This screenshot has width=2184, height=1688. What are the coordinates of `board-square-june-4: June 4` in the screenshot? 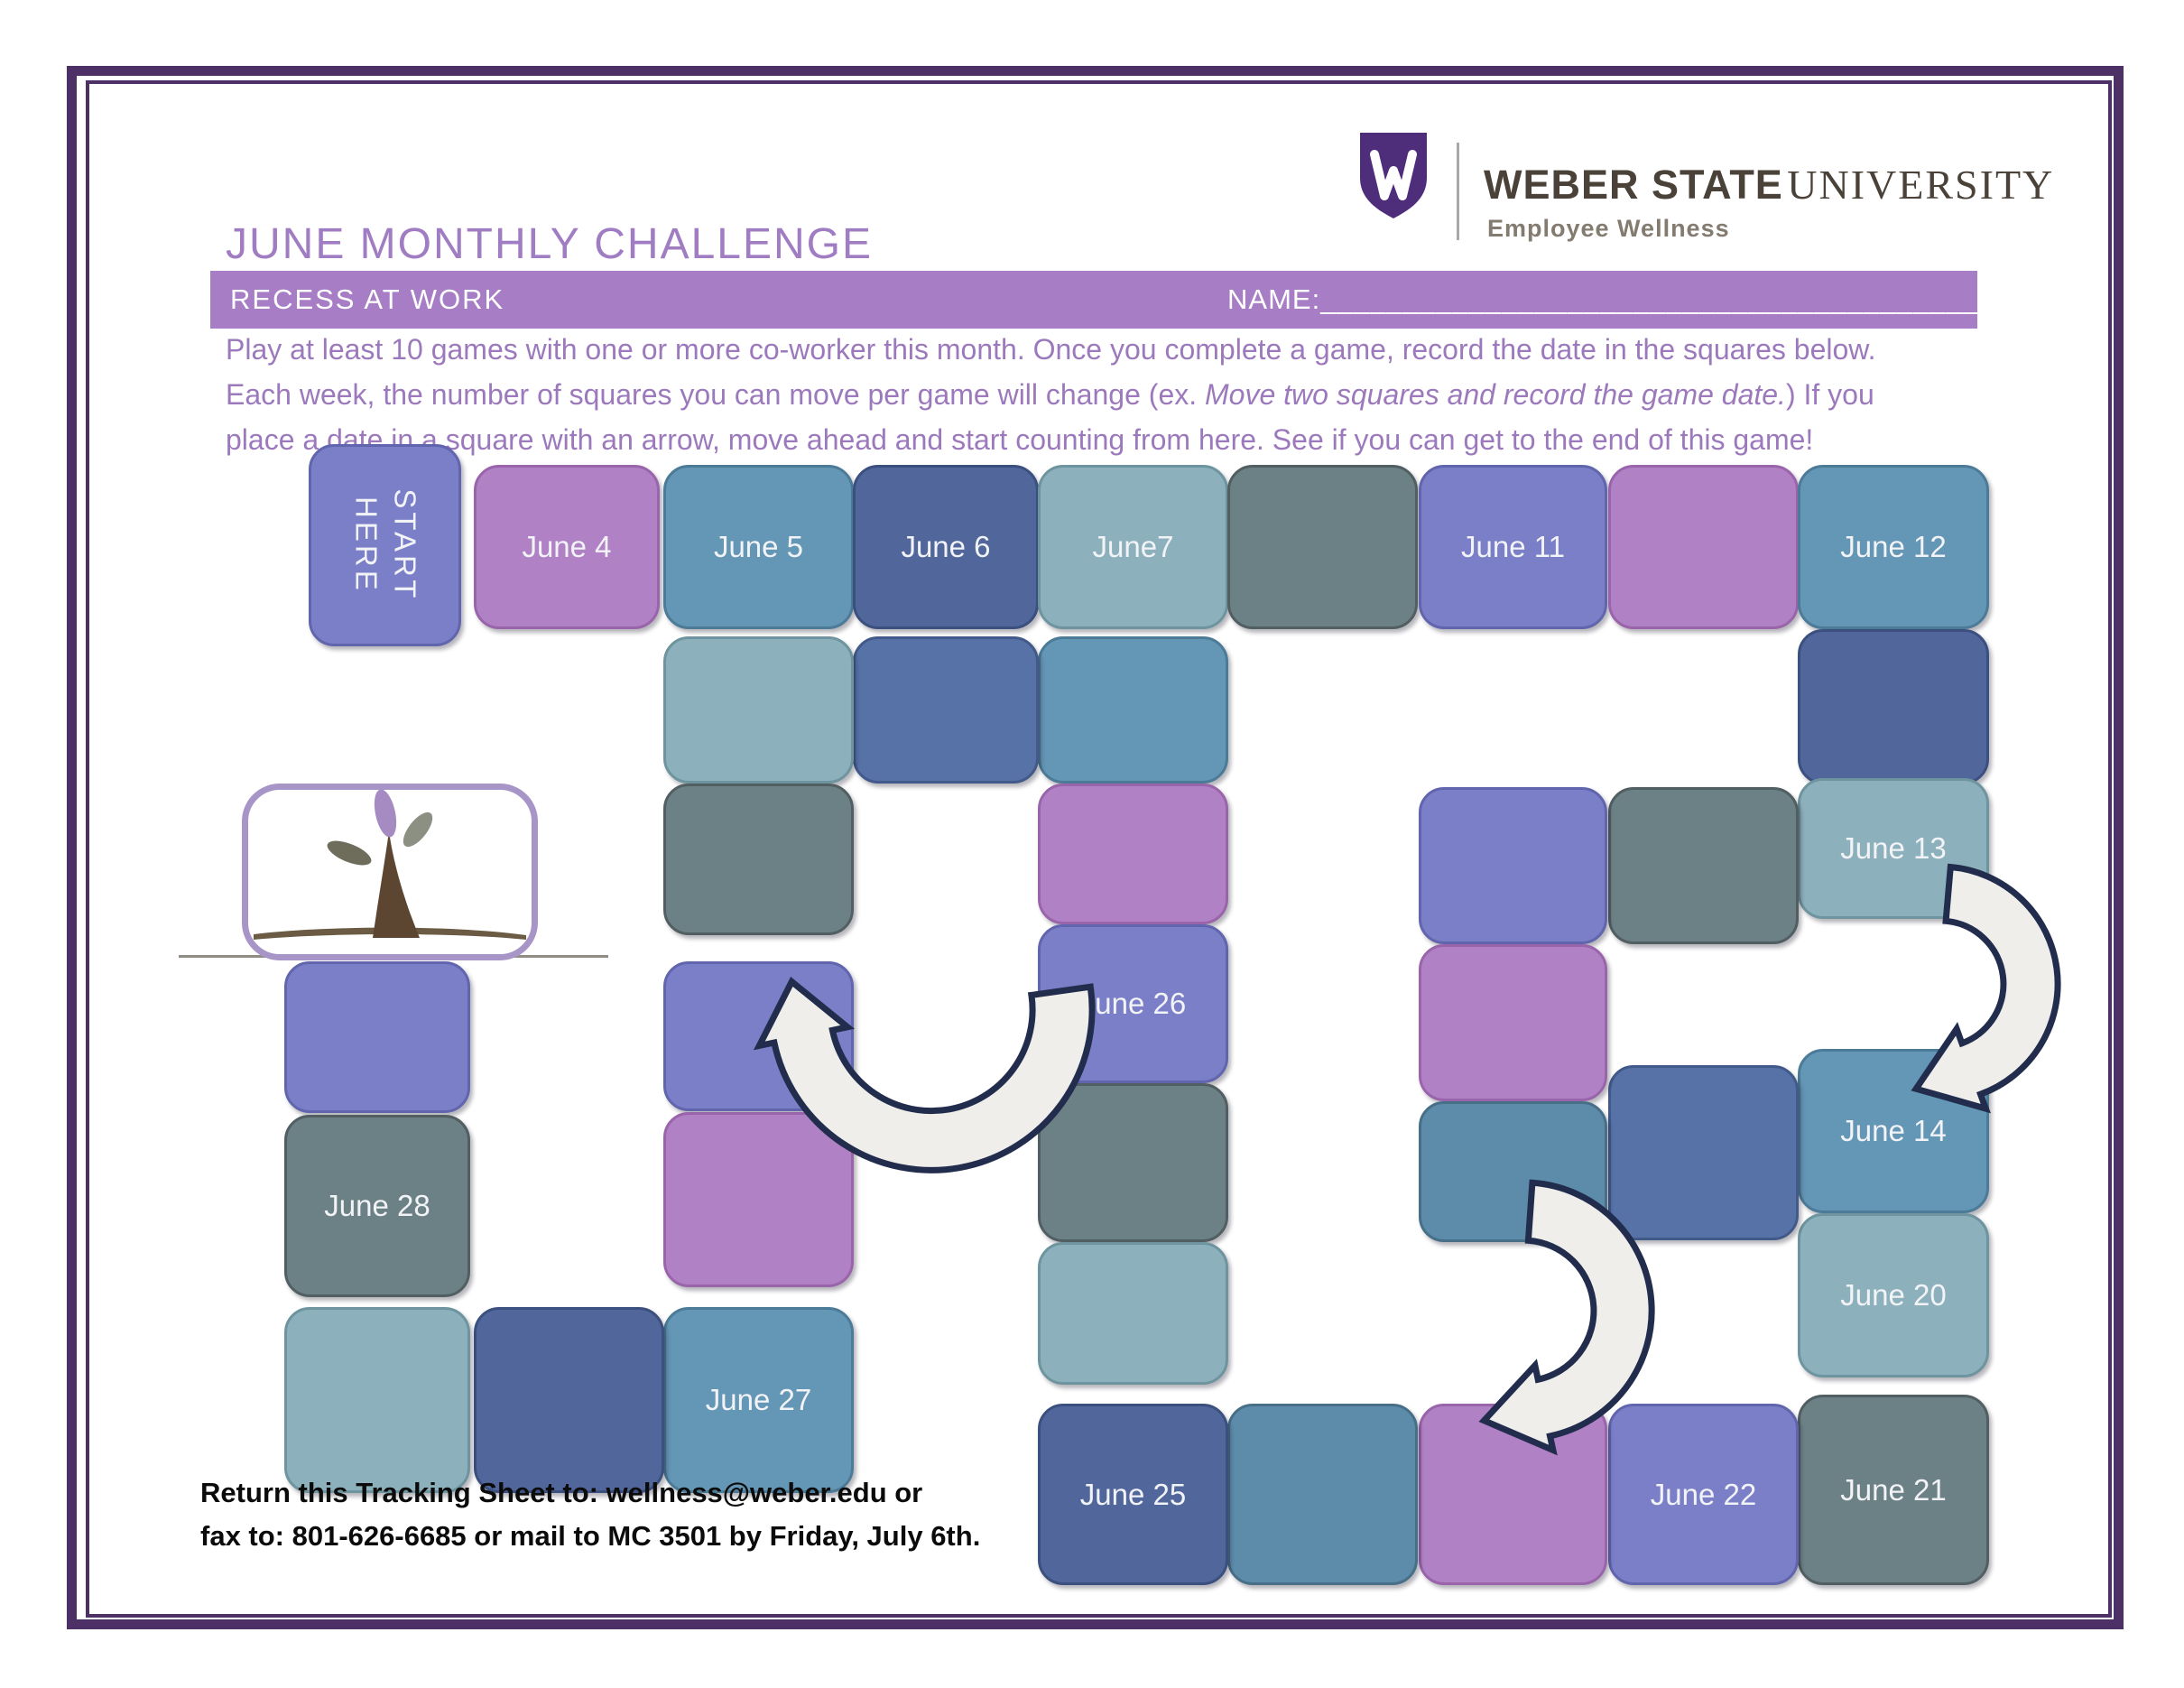 It's located at (567, 547).